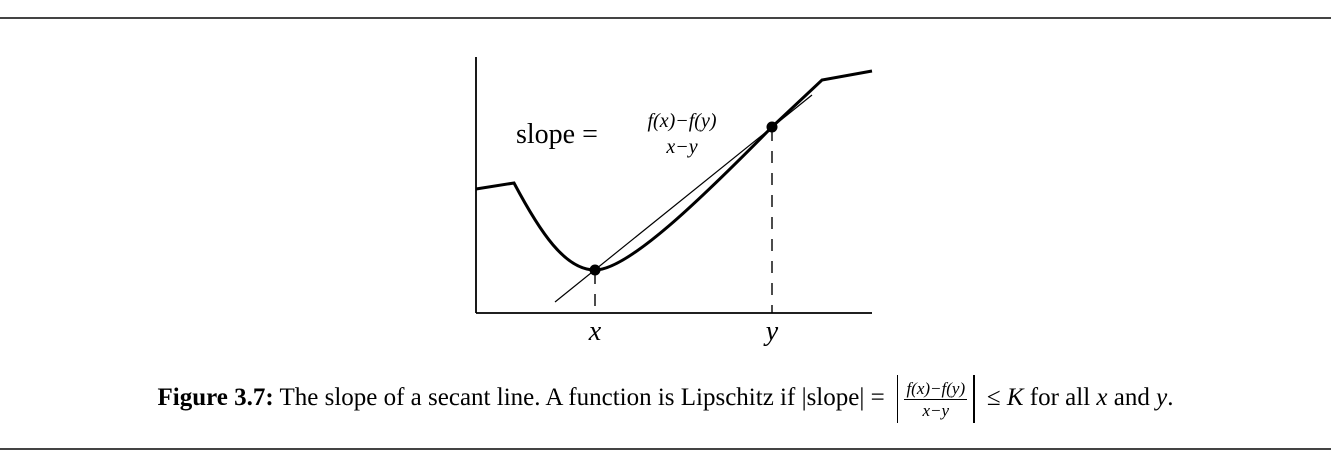 Image resolution: width=1331 pixels, height=456 pixels. What do you see at coordinates (1060, 397) in the screenshot?
I see `caption-text-3: for all` at bounding box center [1060, 397].